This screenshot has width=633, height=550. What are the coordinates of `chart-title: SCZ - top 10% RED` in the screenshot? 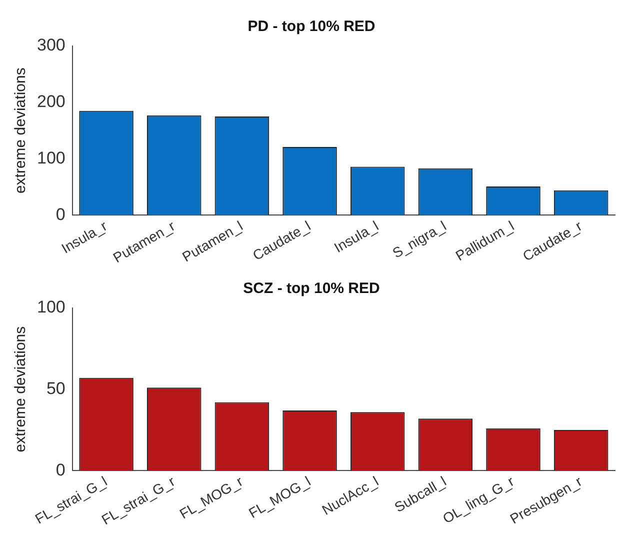 It's located at (311, 289).